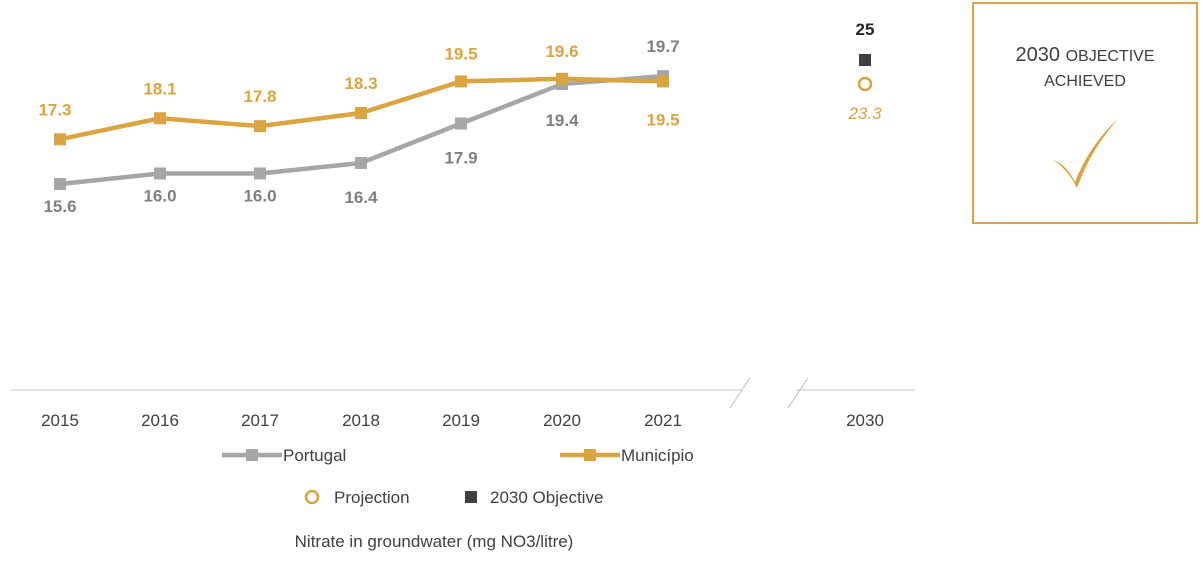  What do you see at coordinates (562, 420) in the screenshot?
I see `x-tick-label: 2020` at bounding box center [562, 420].